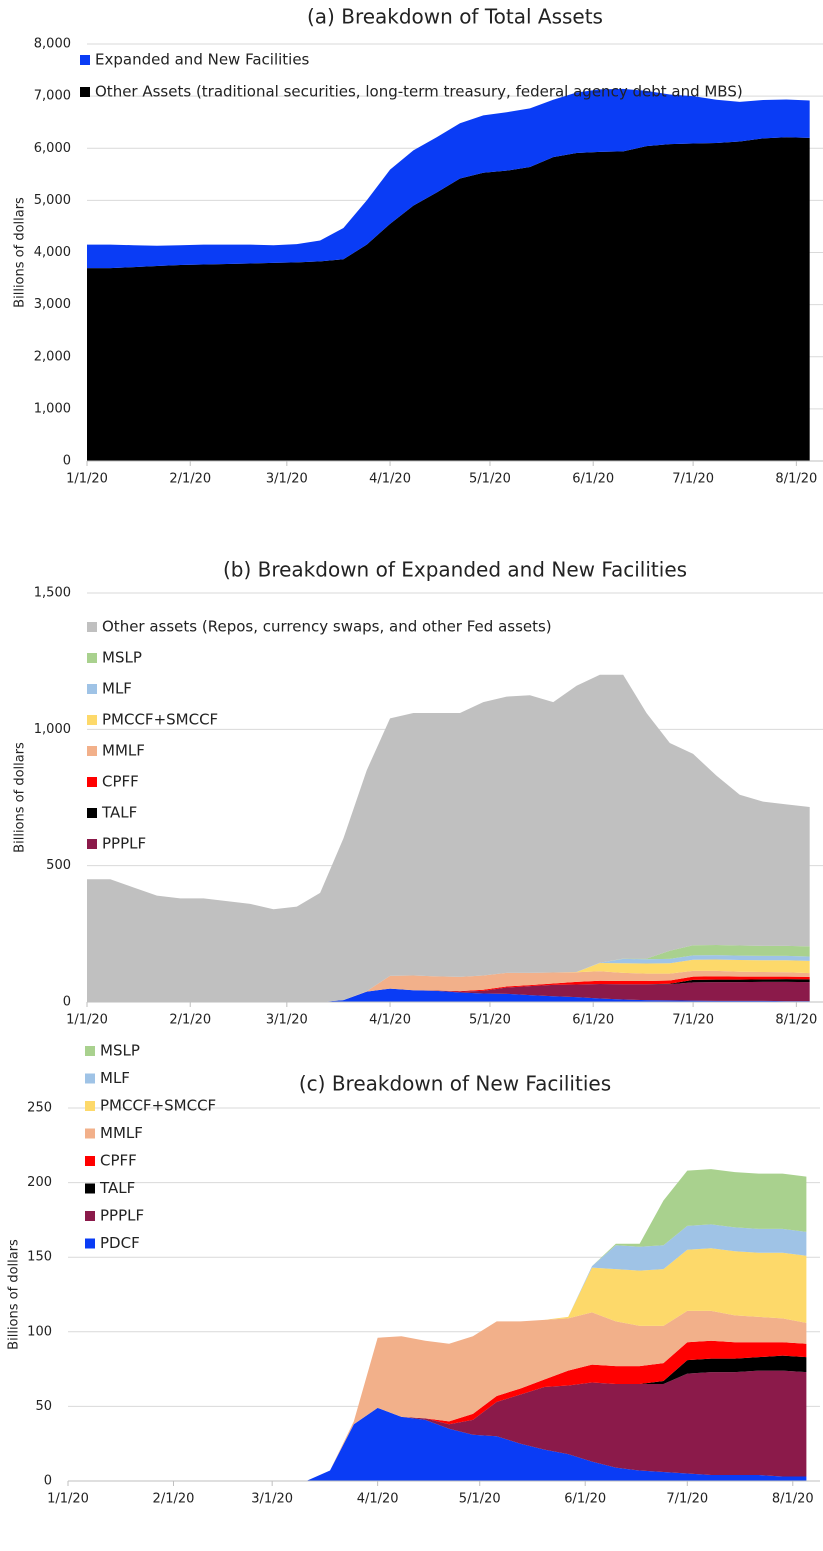  I want to click on legend-label: PPPLF, so click(124, 844).